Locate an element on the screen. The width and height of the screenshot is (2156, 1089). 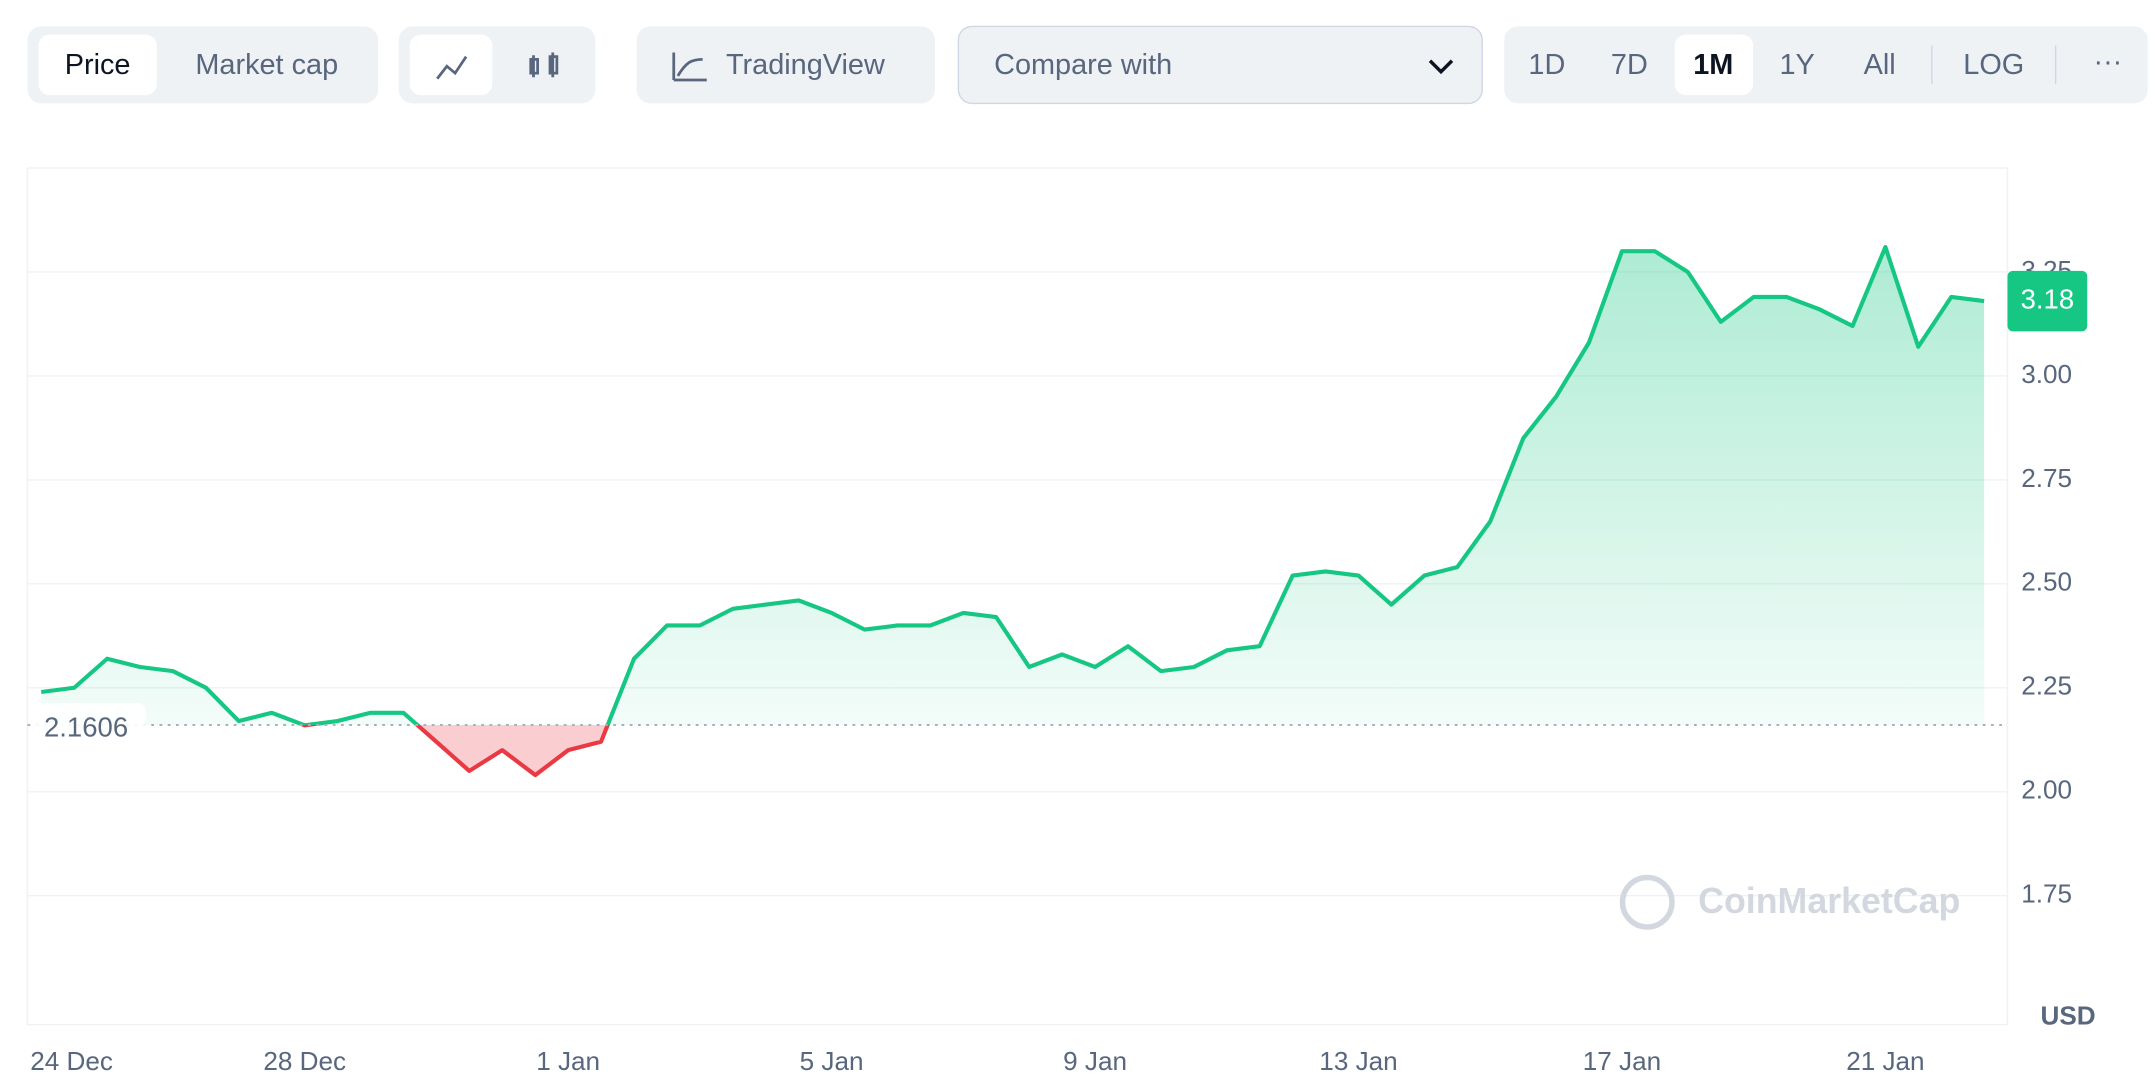
x-tick-label: 13 Jan is located at coordinates (1358, 1061).